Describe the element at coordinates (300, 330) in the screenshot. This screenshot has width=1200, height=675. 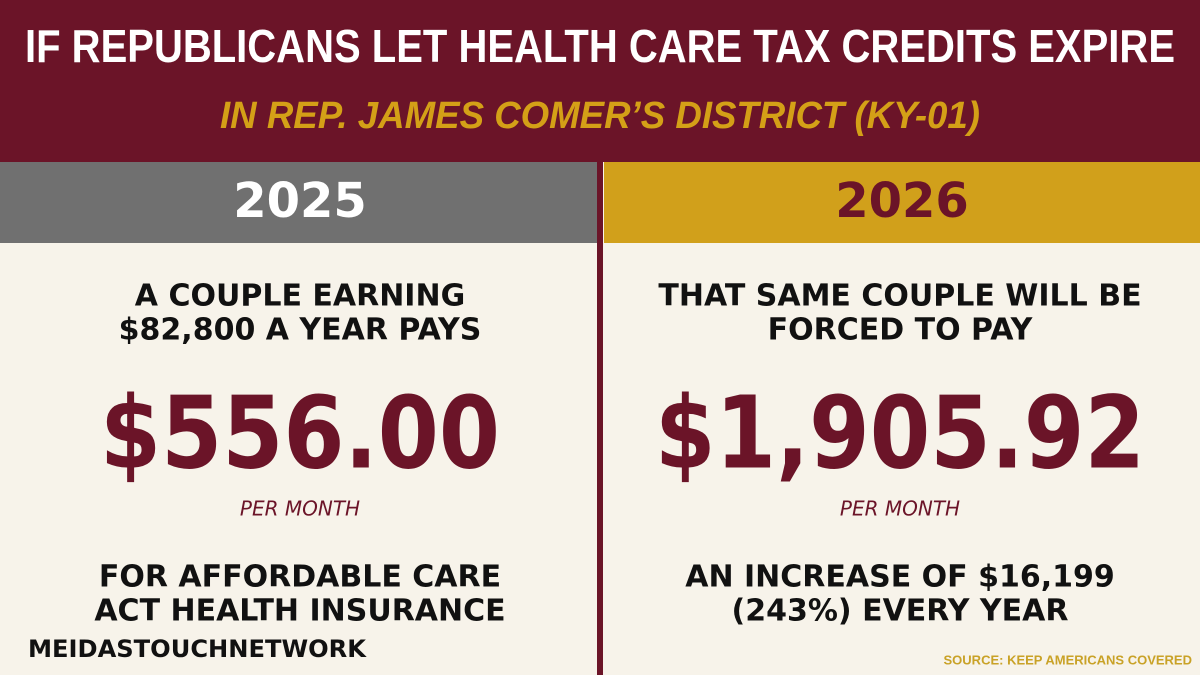
I see `text-line: $82,800 A YEAR PAYS` at that location.